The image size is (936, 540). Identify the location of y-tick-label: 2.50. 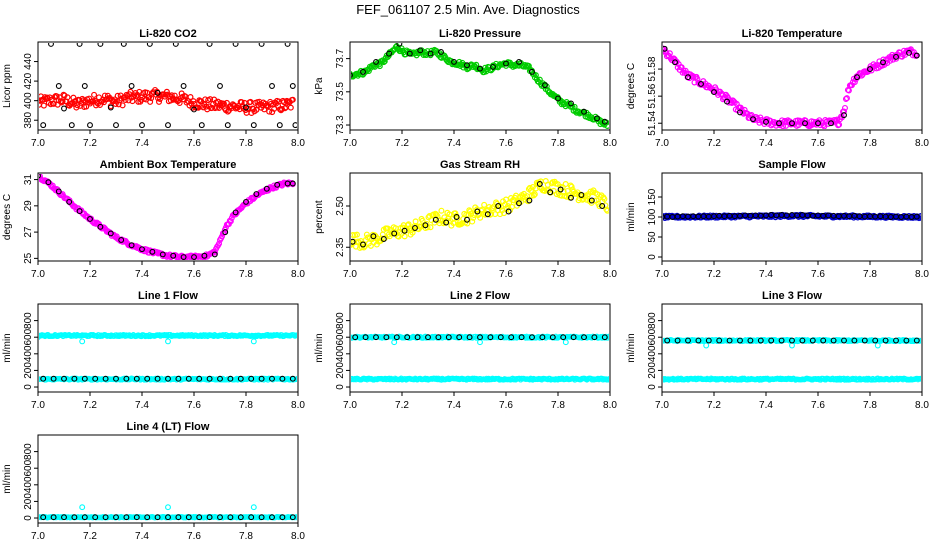
(340, 206).